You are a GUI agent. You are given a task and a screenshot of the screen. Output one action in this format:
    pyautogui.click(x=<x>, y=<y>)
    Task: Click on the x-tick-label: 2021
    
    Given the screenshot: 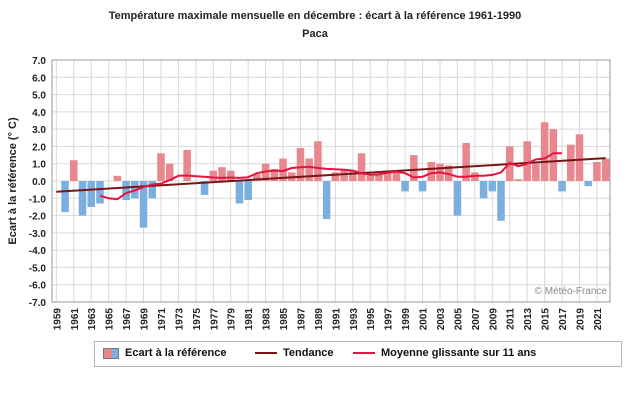 What is the action you would take?
    pyautogui.click(x=598, y=319)
    